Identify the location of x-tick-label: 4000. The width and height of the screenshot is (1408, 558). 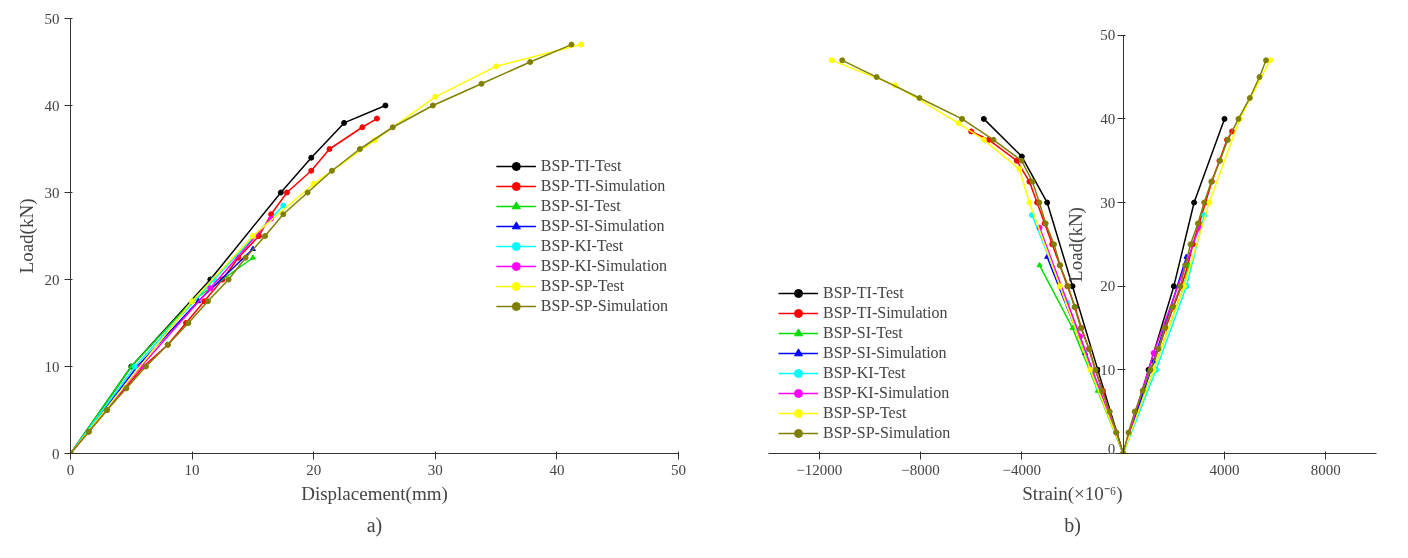
(1224, 469).